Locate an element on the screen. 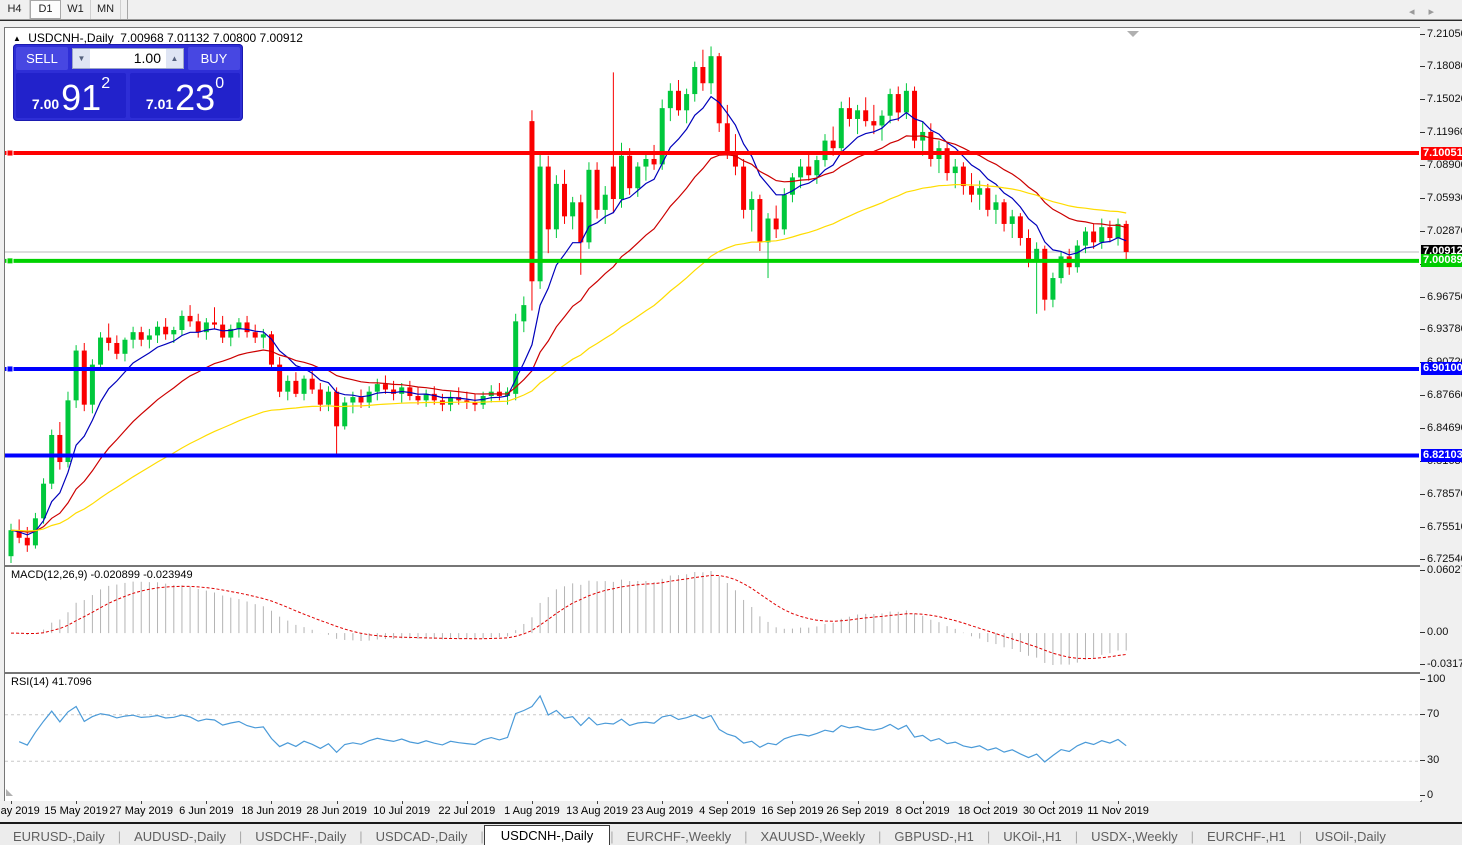 This screenshot has height=845, width=1462. price-tick-label: 6.93780 is located at coordinates (1444, 329).